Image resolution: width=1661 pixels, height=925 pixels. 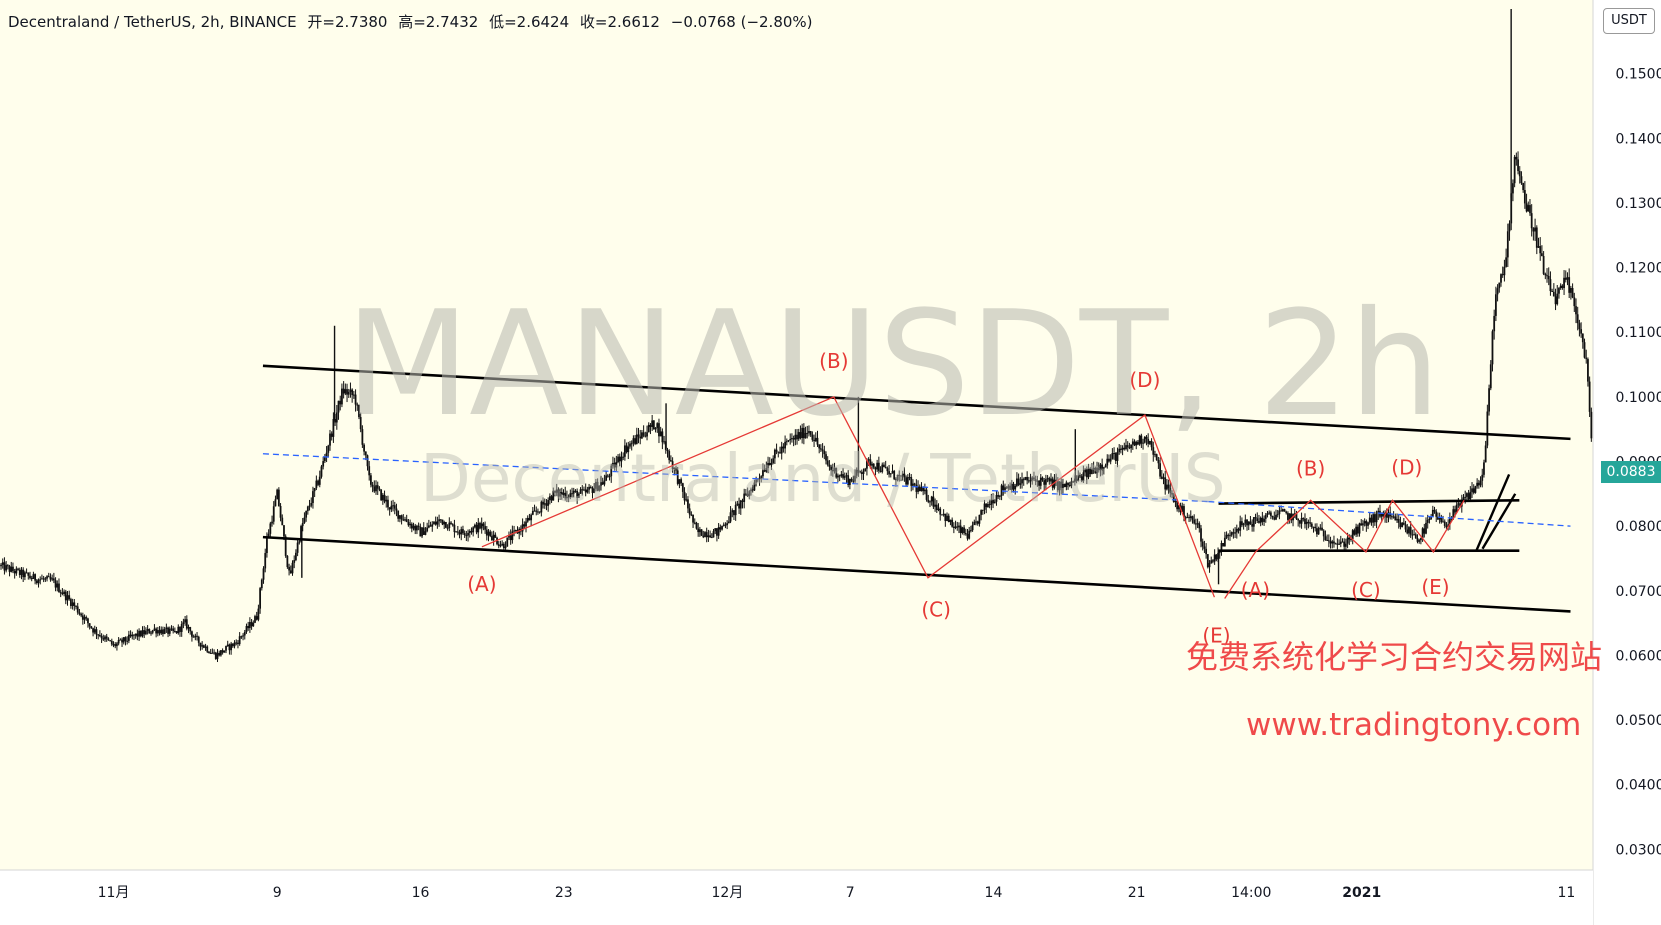 What do you see at coordinates (1414, 725) in the screenshot?
I see `promo-url: www.tradingtony.com` at bounding box center [1414, 725].